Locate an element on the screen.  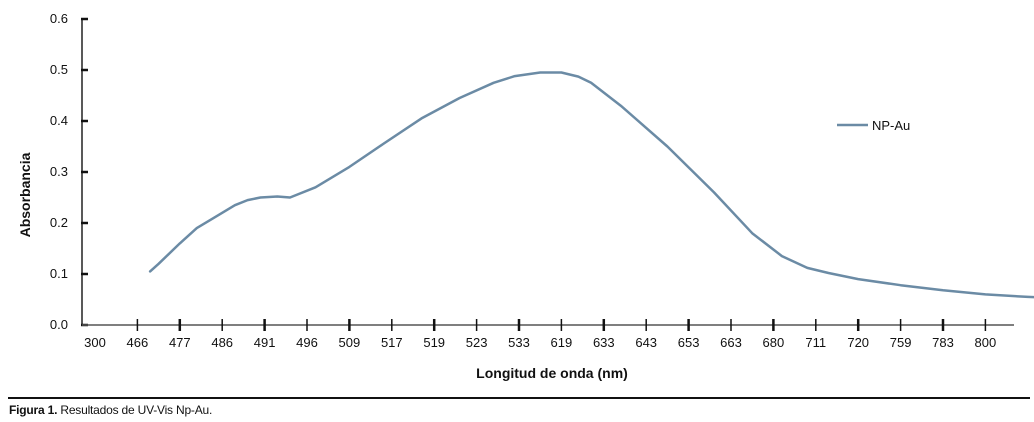
x-tick-label: 486 is located at coordinates (222, 342).